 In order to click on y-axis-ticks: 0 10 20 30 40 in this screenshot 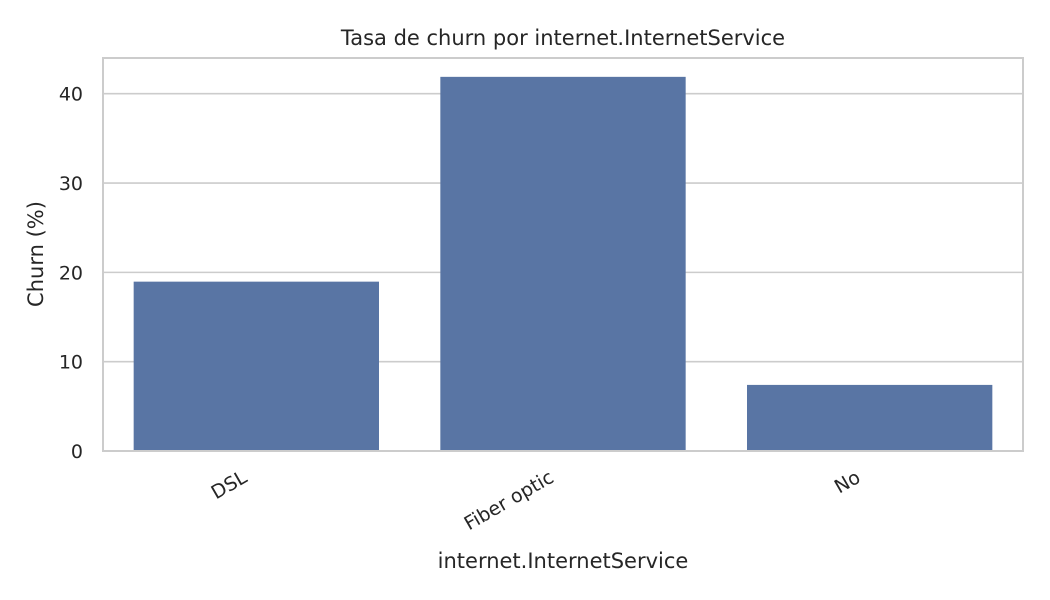, I will do `click(71, 273)`.